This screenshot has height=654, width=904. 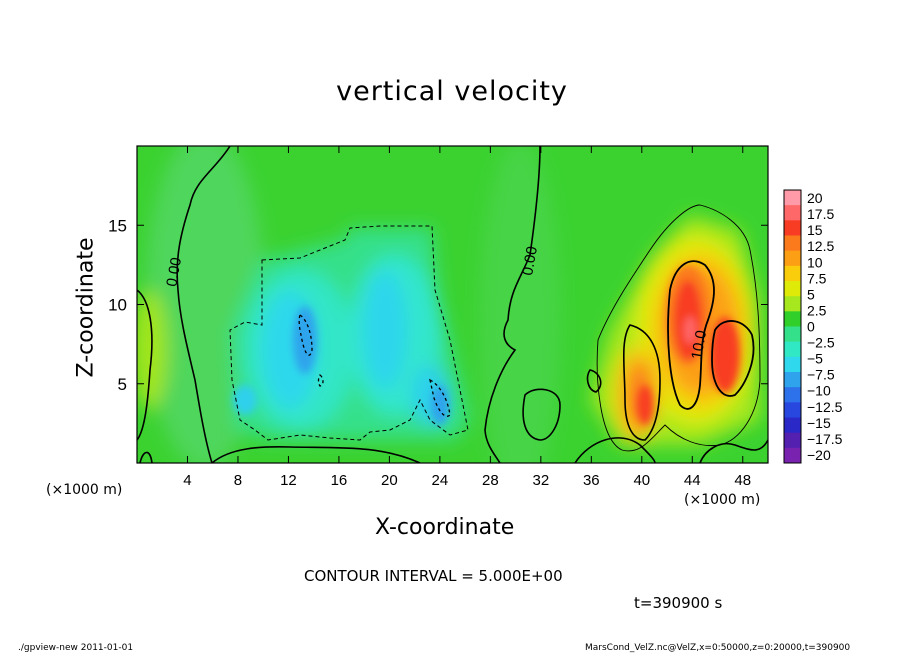 What do you see at coordinates (699, 345) in the screenshot?
I see `contour-label: 10.0` at bounding box center [699, 345].